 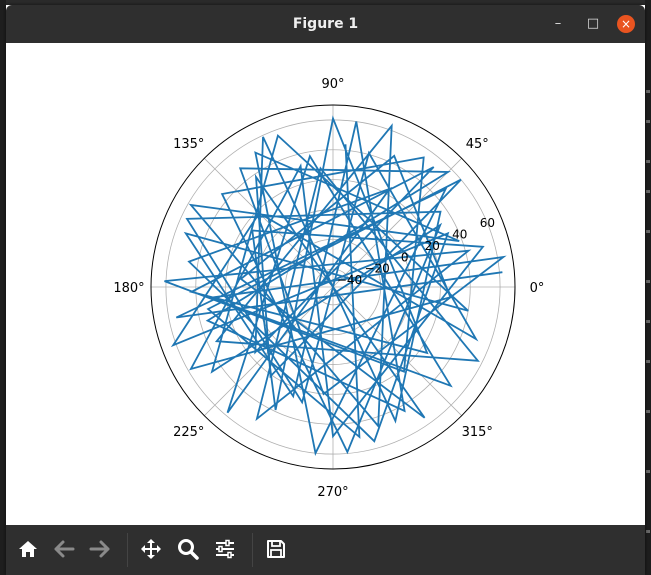 I want to click on home-icon, so click(x=28, y=549).